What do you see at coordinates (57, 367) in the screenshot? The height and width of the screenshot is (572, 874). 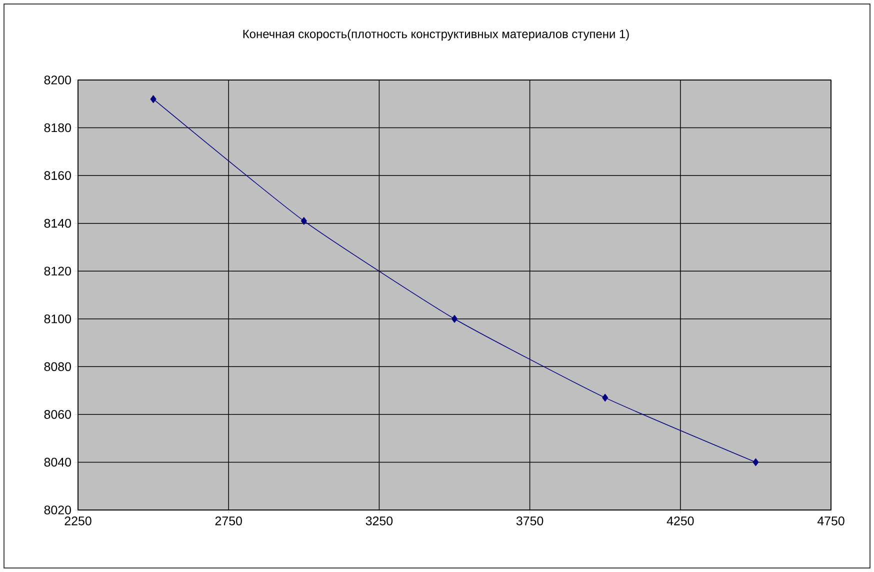 I see `y-tick-label: 8080` at bounding box center [57, 367].